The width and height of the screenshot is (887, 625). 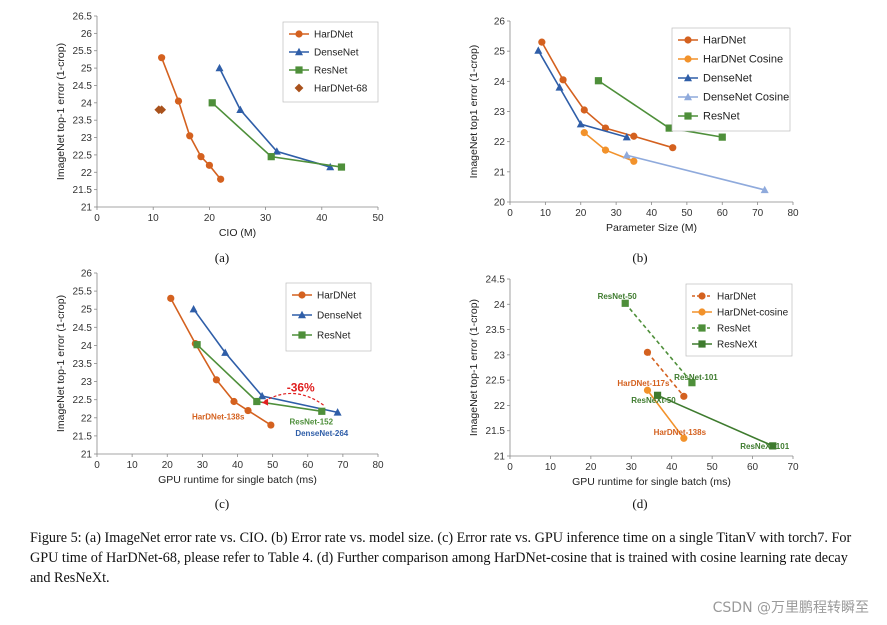 What do you see at coordinates (336, 296) in the screenshot?
I see `legend-label: HarDNet` at bounding box center [336, 296].